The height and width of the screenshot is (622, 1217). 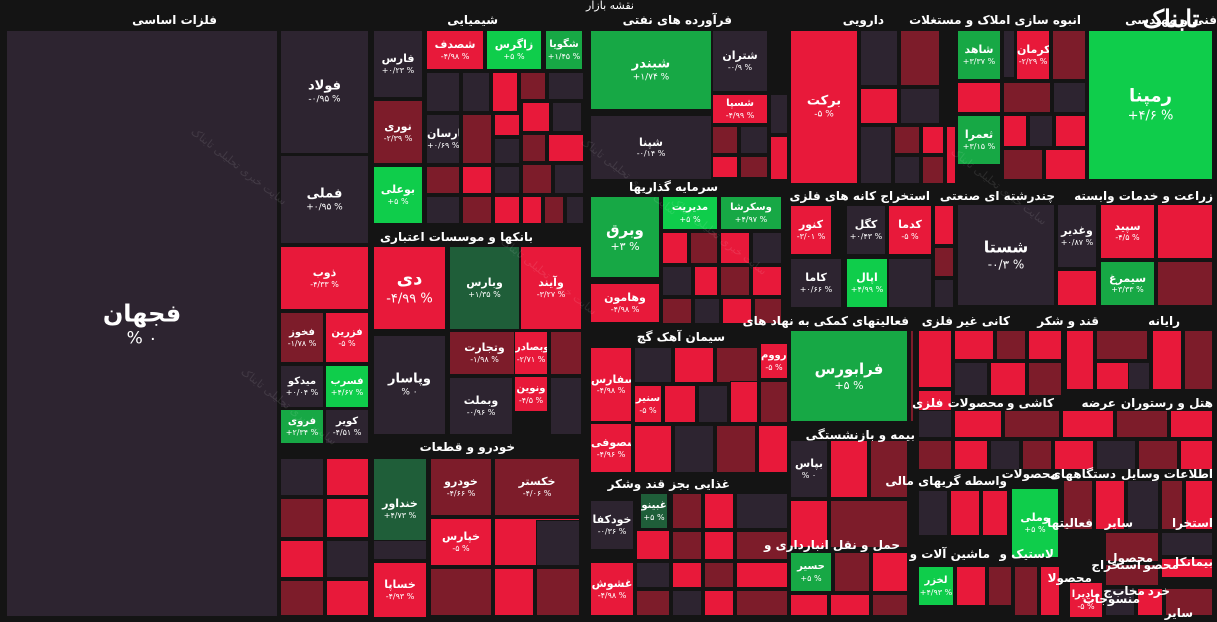 What do you see at coordinates (774, 361) in the screenshot?
I see `stock-tile: سارووم-۵ %` at bounding box center [774, 361].